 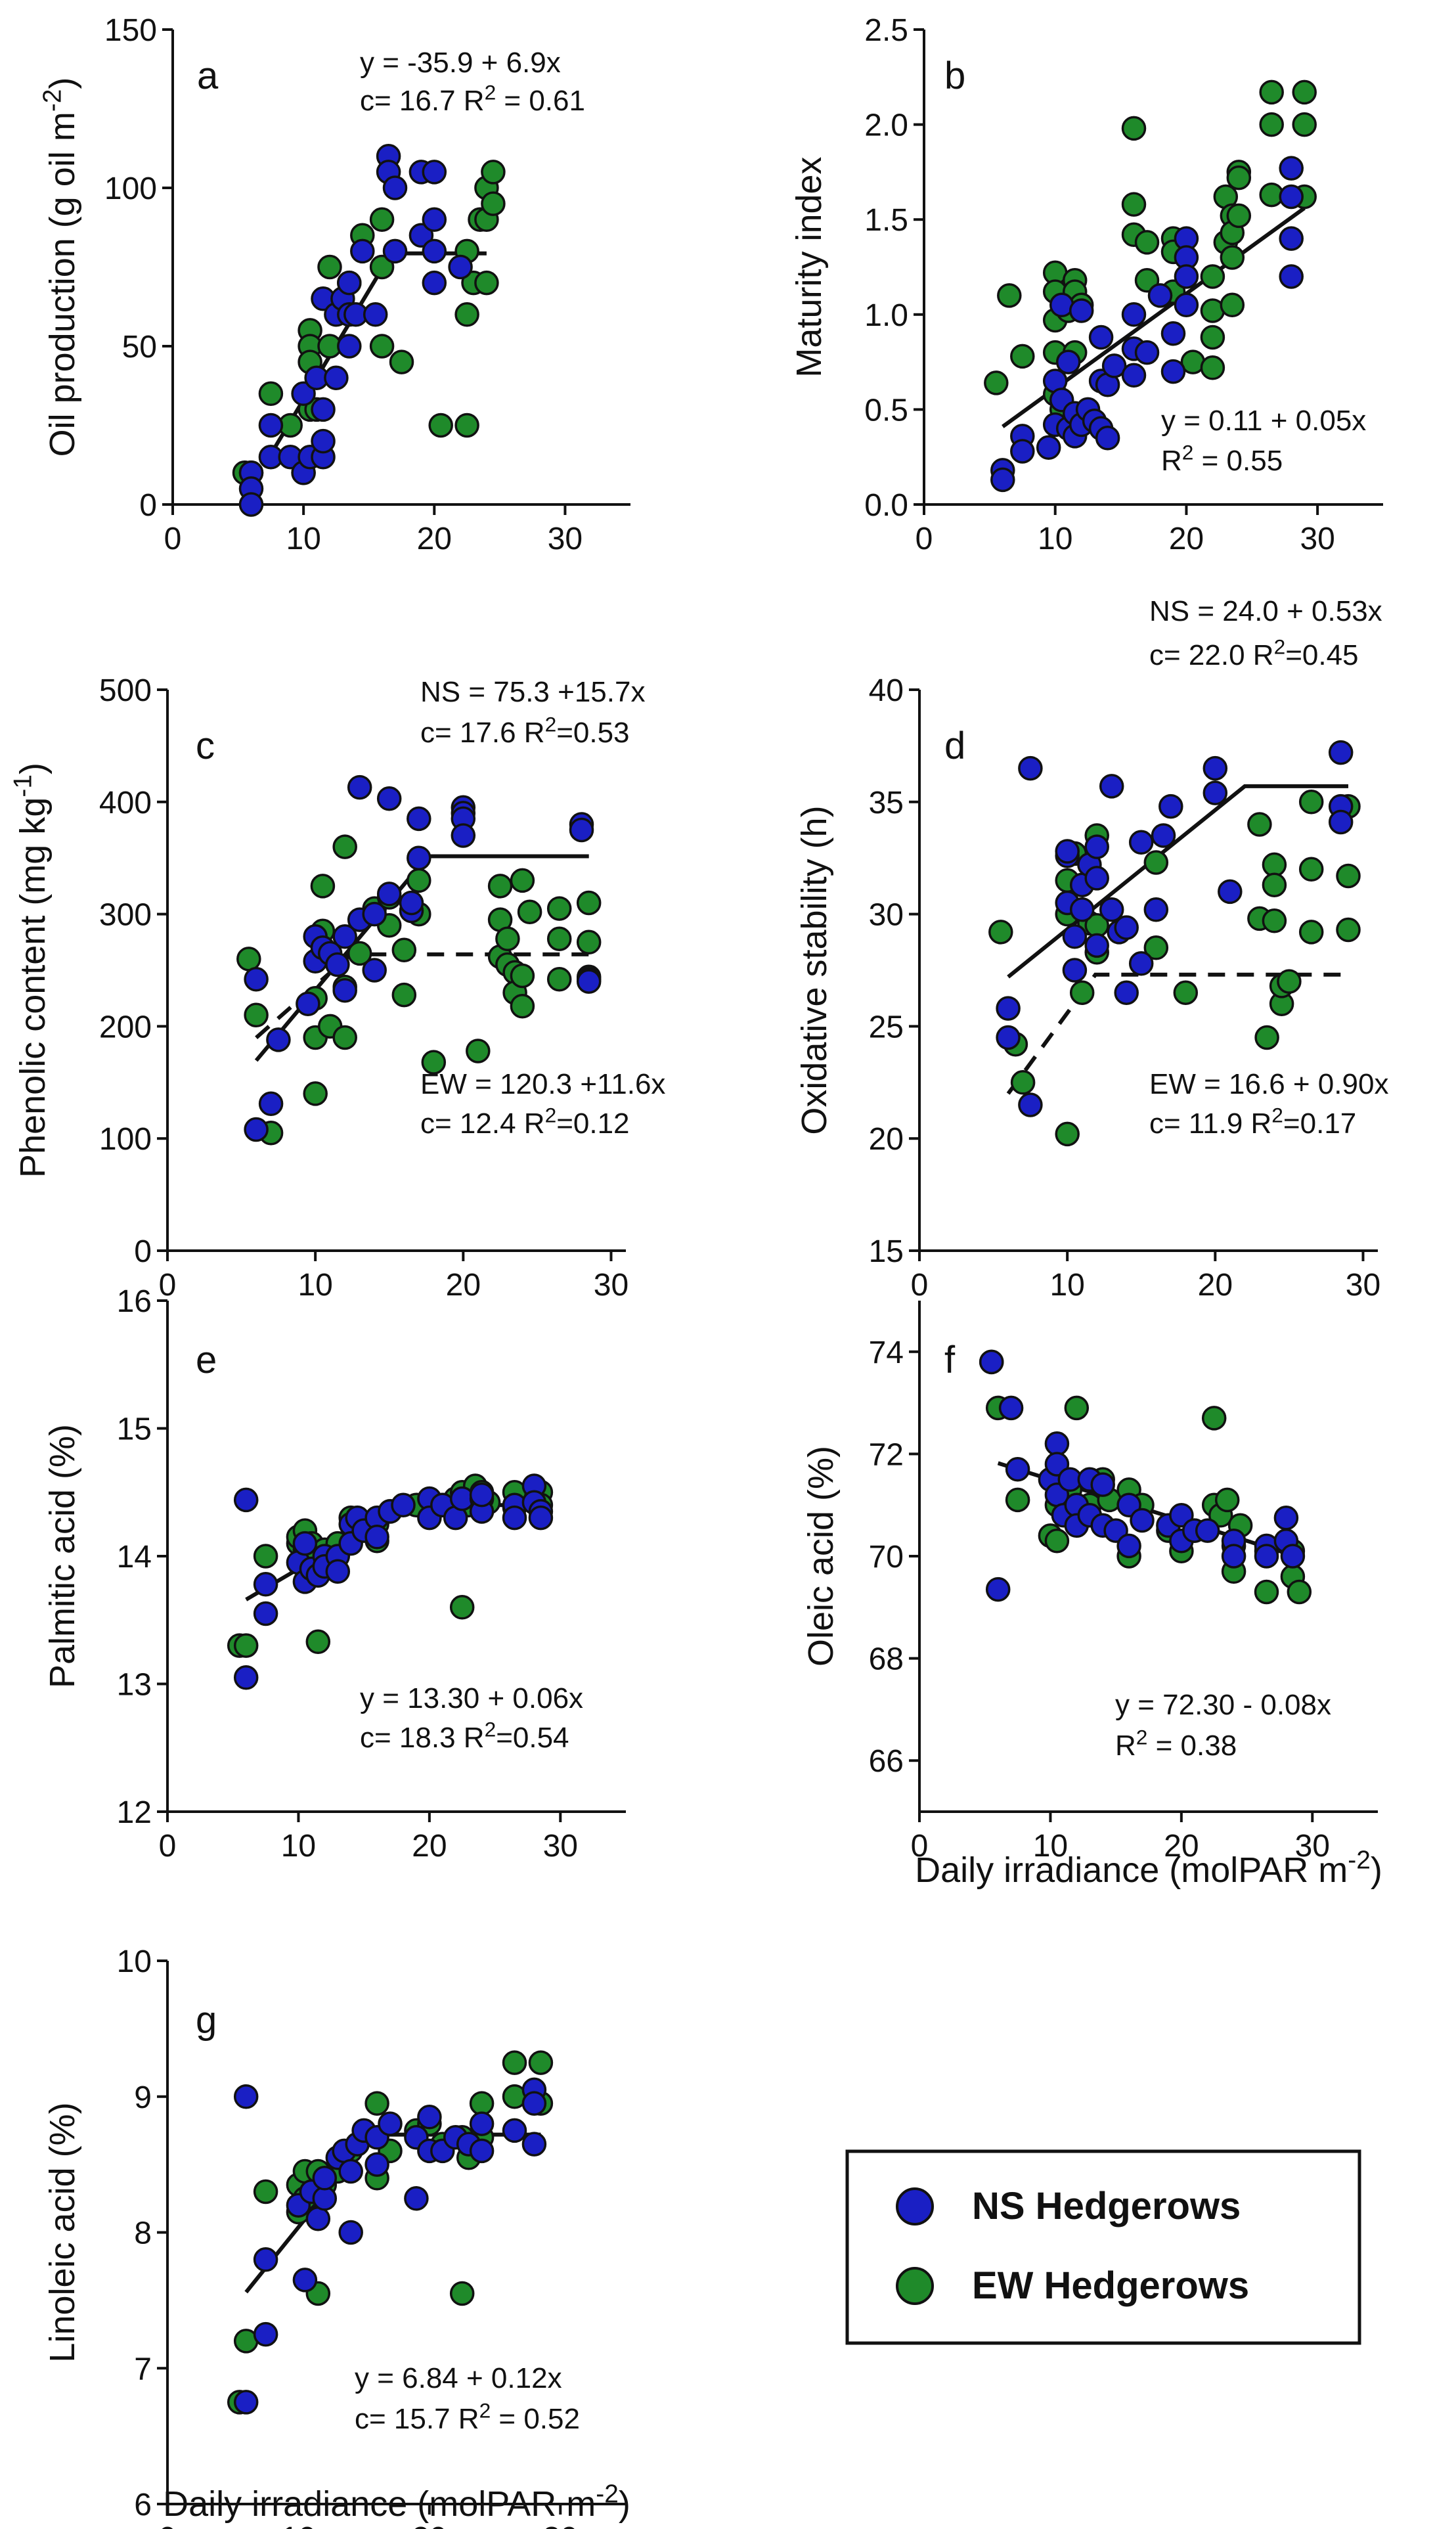 I want to click on x-tick-label: 30, so click(x=1363, y=1285).